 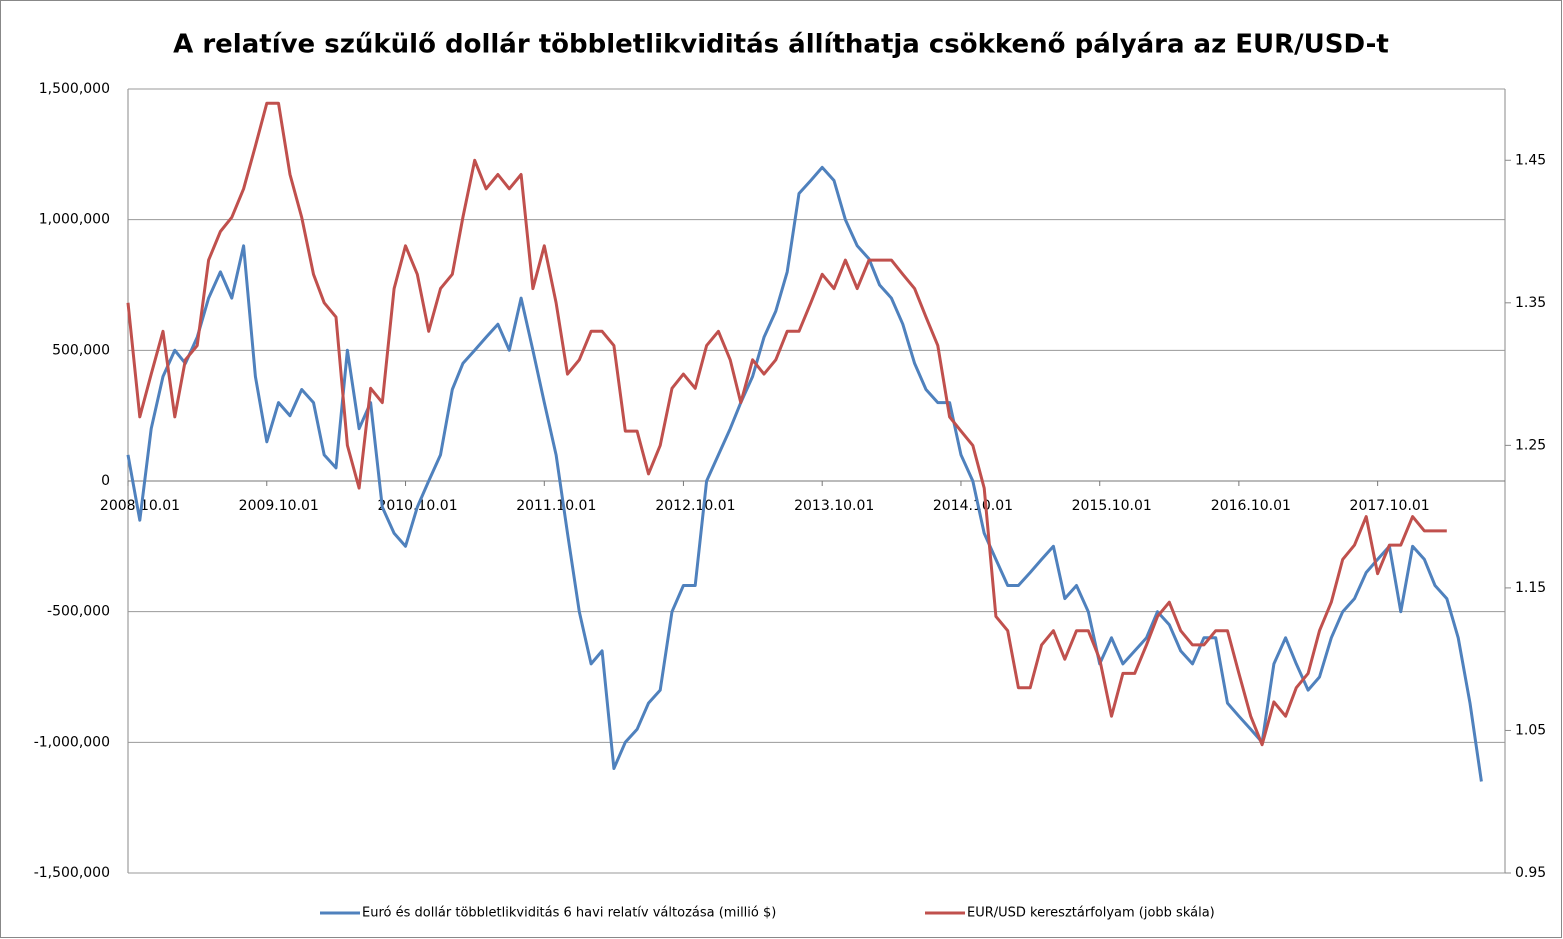 I want to click on y-tick-label: 1,000,000, so click(x=74, y=220).